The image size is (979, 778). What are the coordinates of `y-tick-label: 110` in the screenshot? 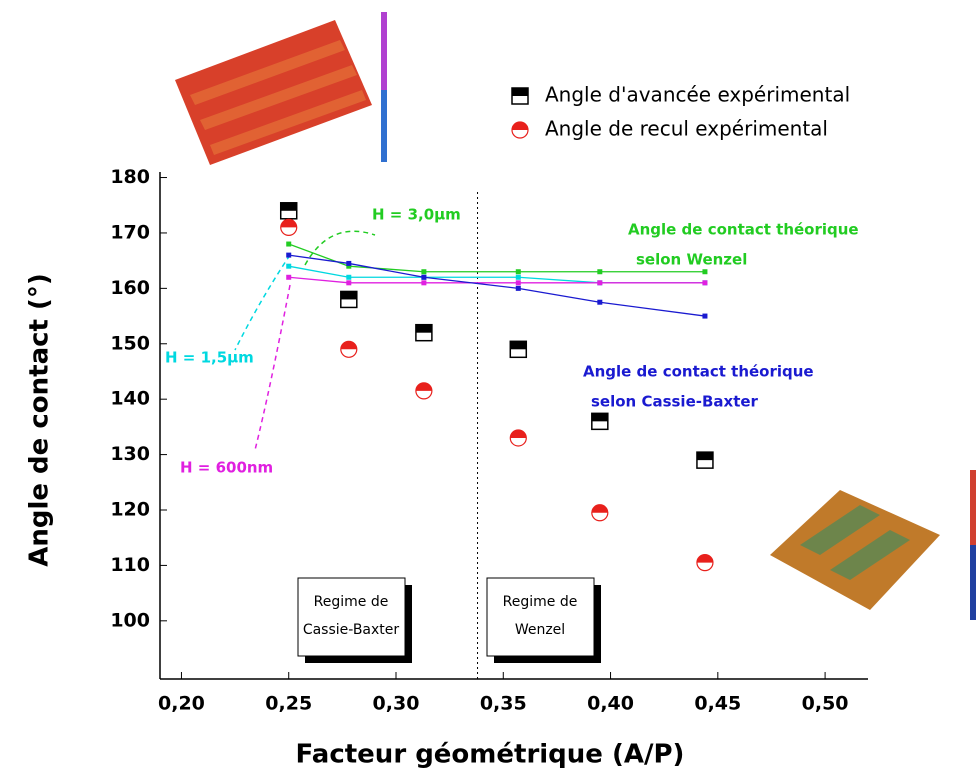 It's located at (130, 565).